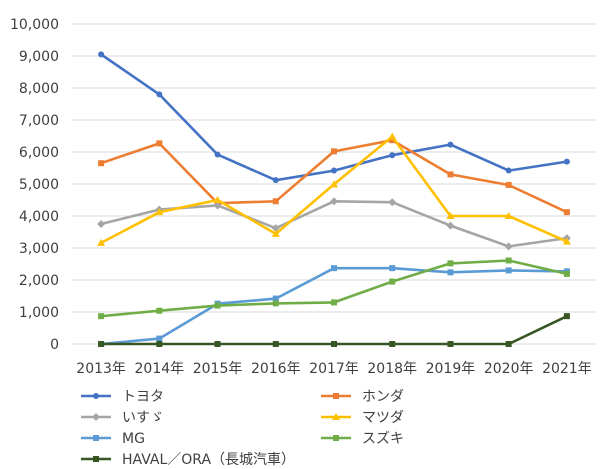 The width and height of the screenshot is (606, 469). What do you see at coordinates (113, 439) in the screenshot?
I see `legend-item: MG` at bounding box center [113, 439].